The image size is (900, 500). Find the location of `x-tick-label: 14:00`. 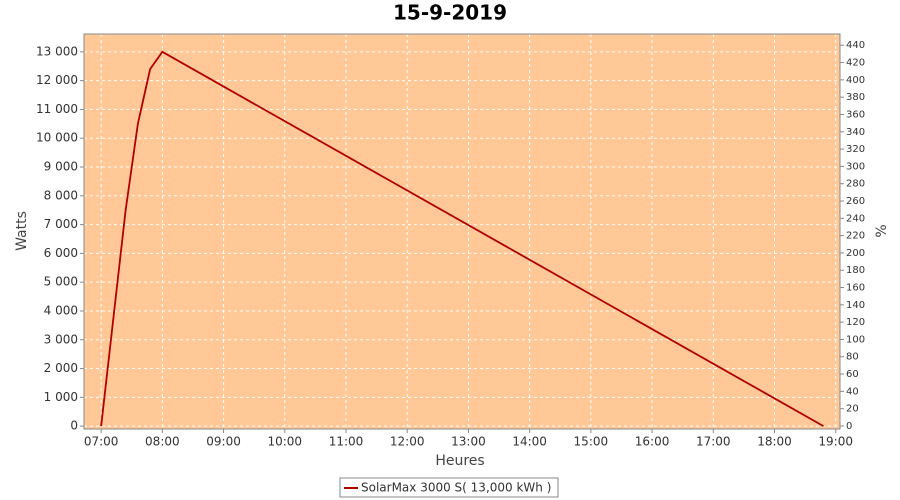

x-tick-label: 14:00 is located at coordinates (529, 442).